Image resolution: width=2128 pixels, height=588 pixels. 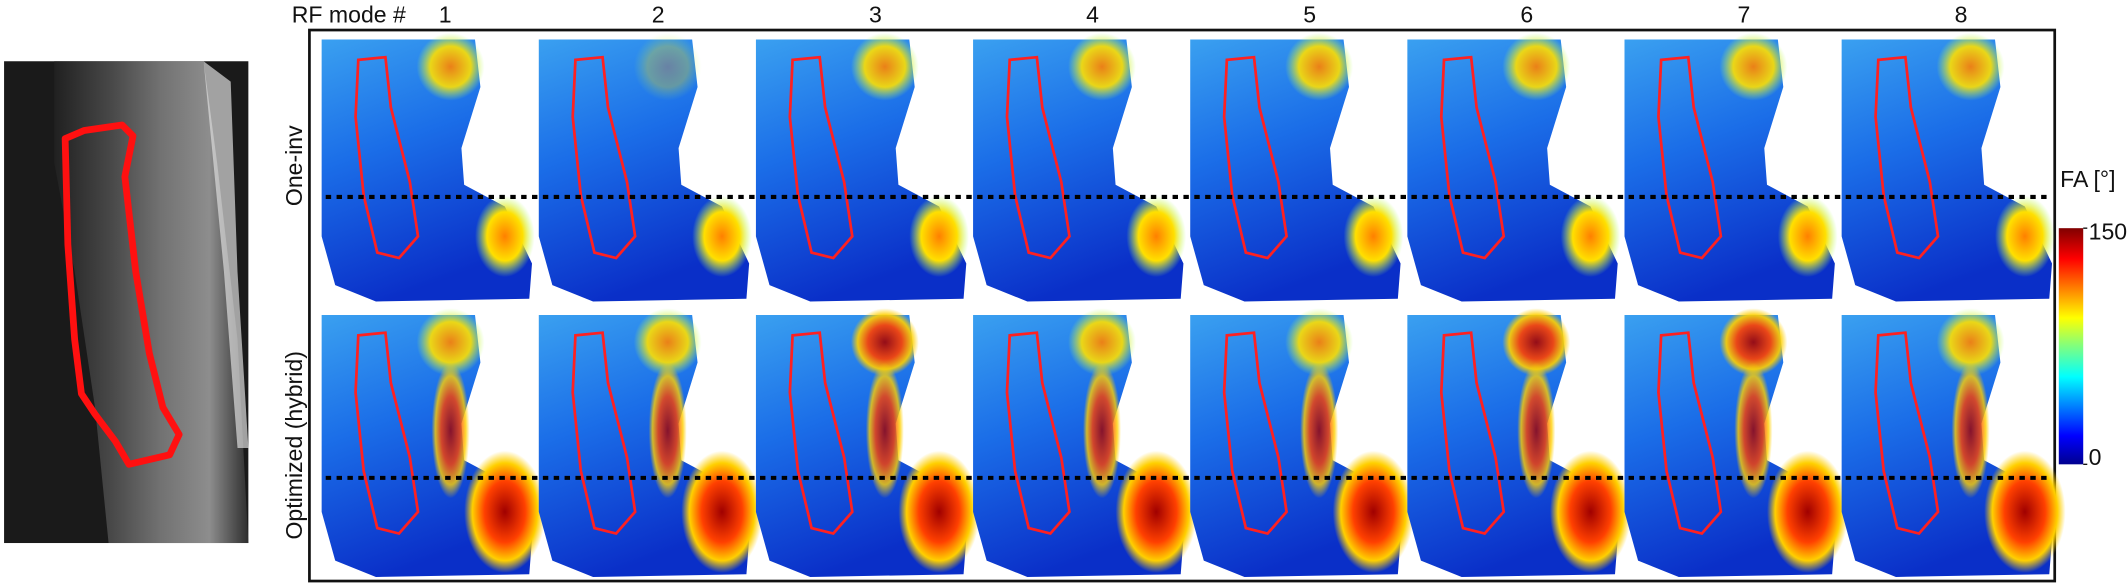 I want to click on colorbar-tick-label: 150, so click(x=2108, y=232).